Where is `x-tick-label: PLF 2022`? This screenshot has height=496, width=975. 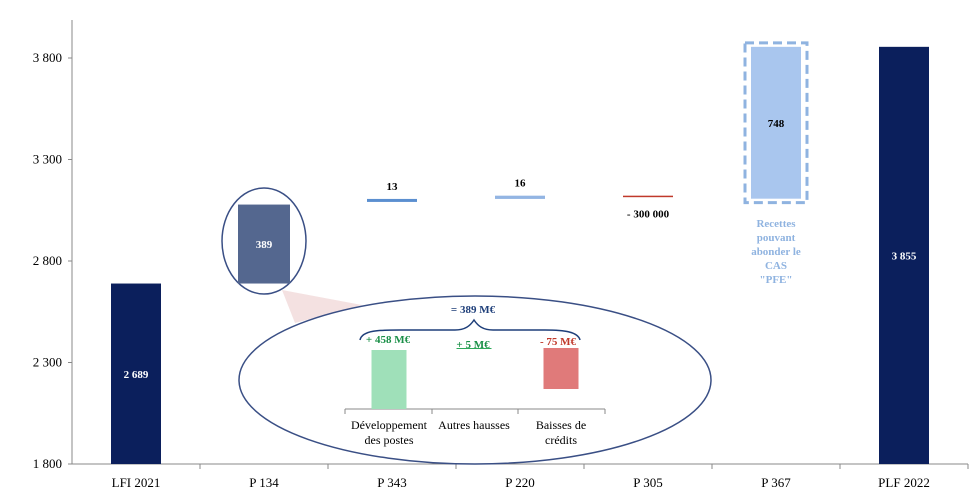
x-tick-label: PLF 2022 is located at coordinates (904, 482).